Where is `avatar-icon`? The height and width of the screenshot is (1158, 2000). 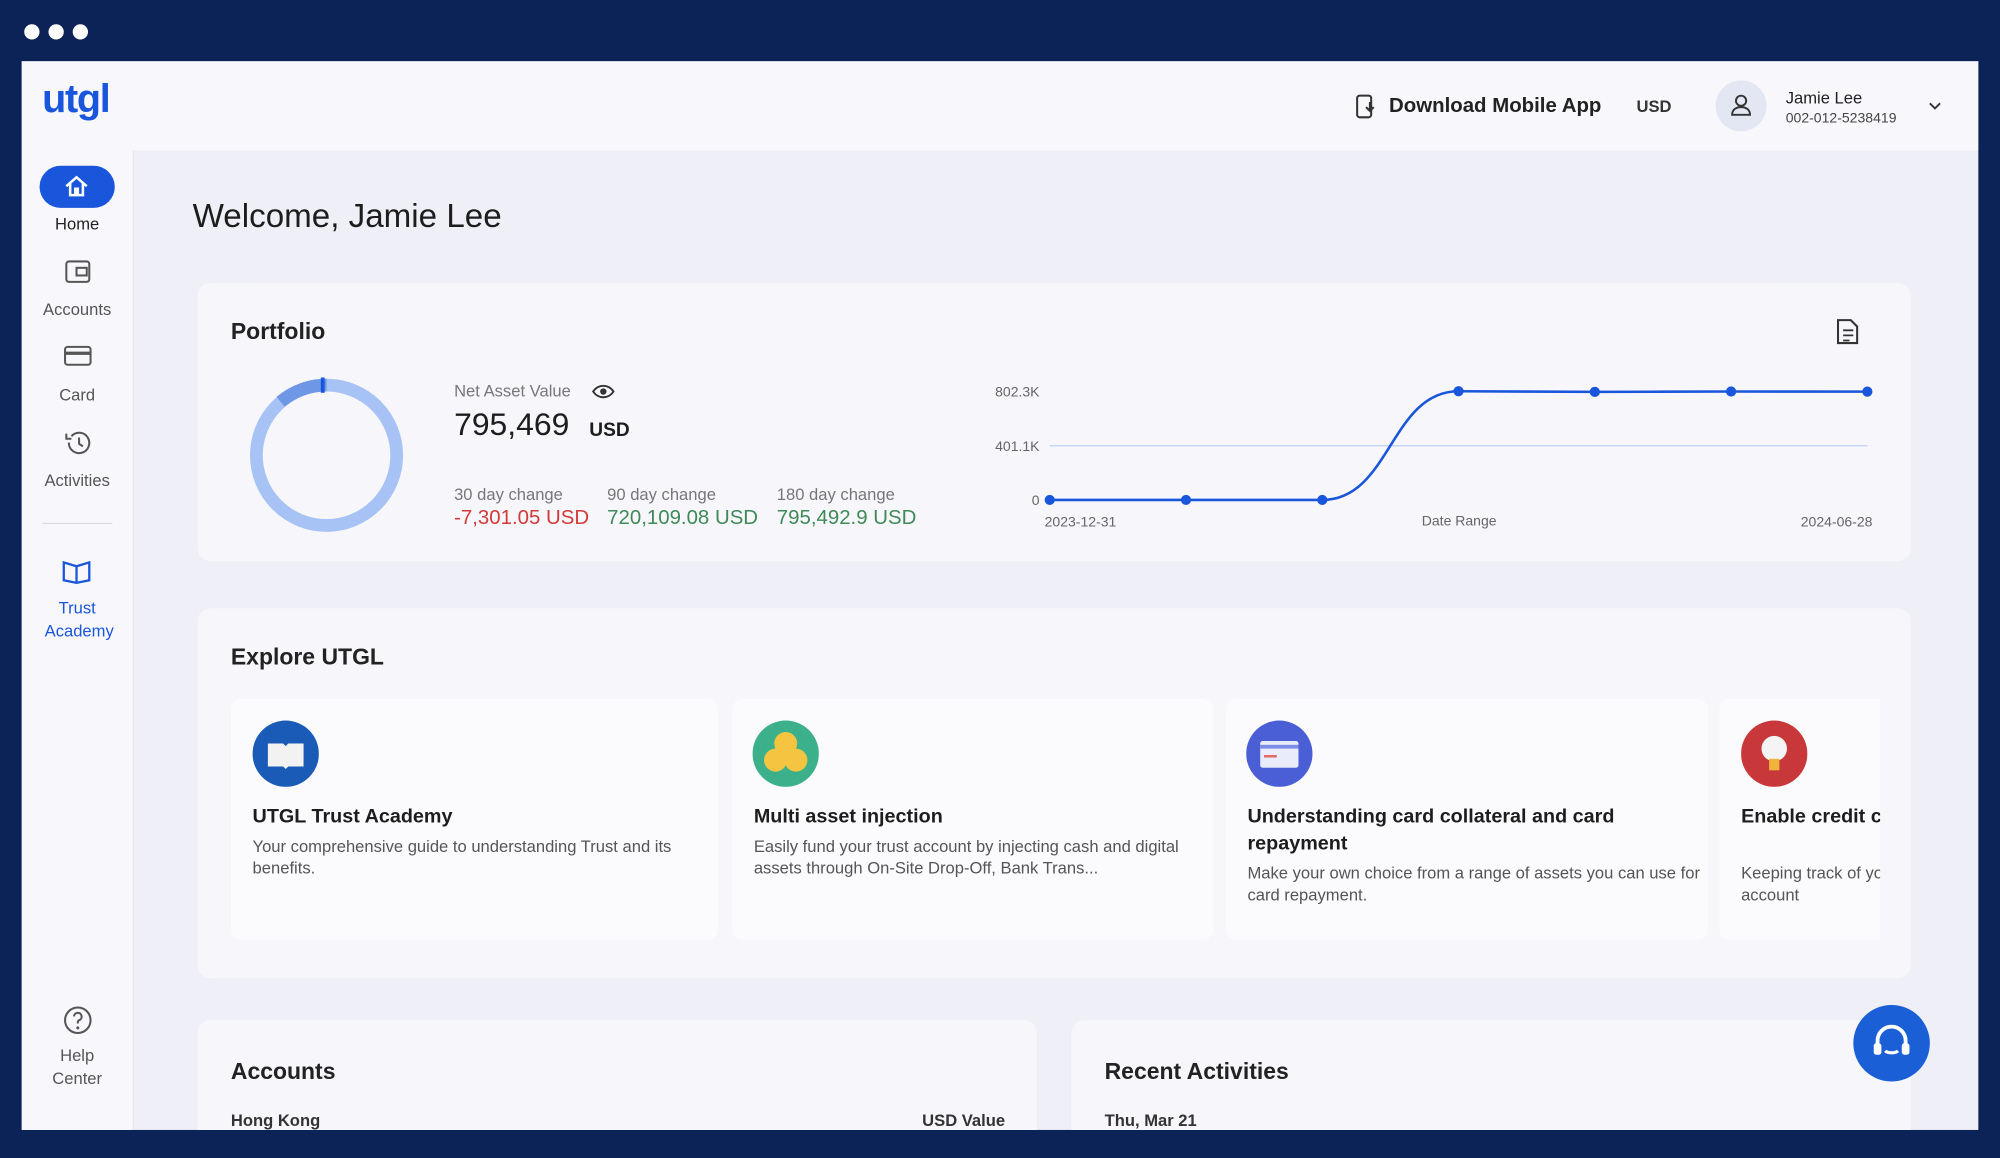
avatar-icon is located at coordinates (1741, 105).